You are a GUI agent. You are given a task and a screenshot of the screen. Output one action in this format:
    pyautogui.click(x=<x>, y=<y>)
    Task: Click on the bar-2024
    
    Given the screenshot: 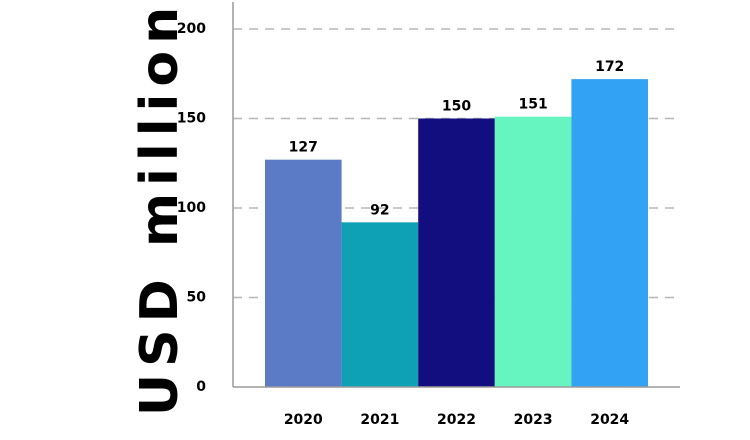 What is the action you would take?
    pyautogui.click(x=609, y=233)
    